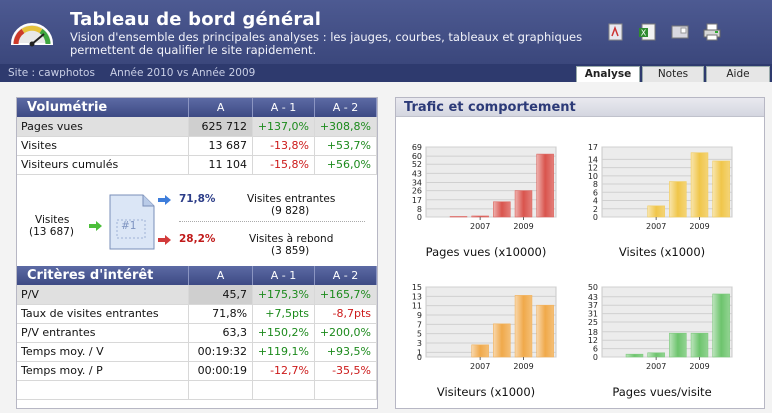  What do you see at coordinates (103, 352) in the screenshot?
I see `row-label: Temps moy. / V` at bounding box center [103, 352].